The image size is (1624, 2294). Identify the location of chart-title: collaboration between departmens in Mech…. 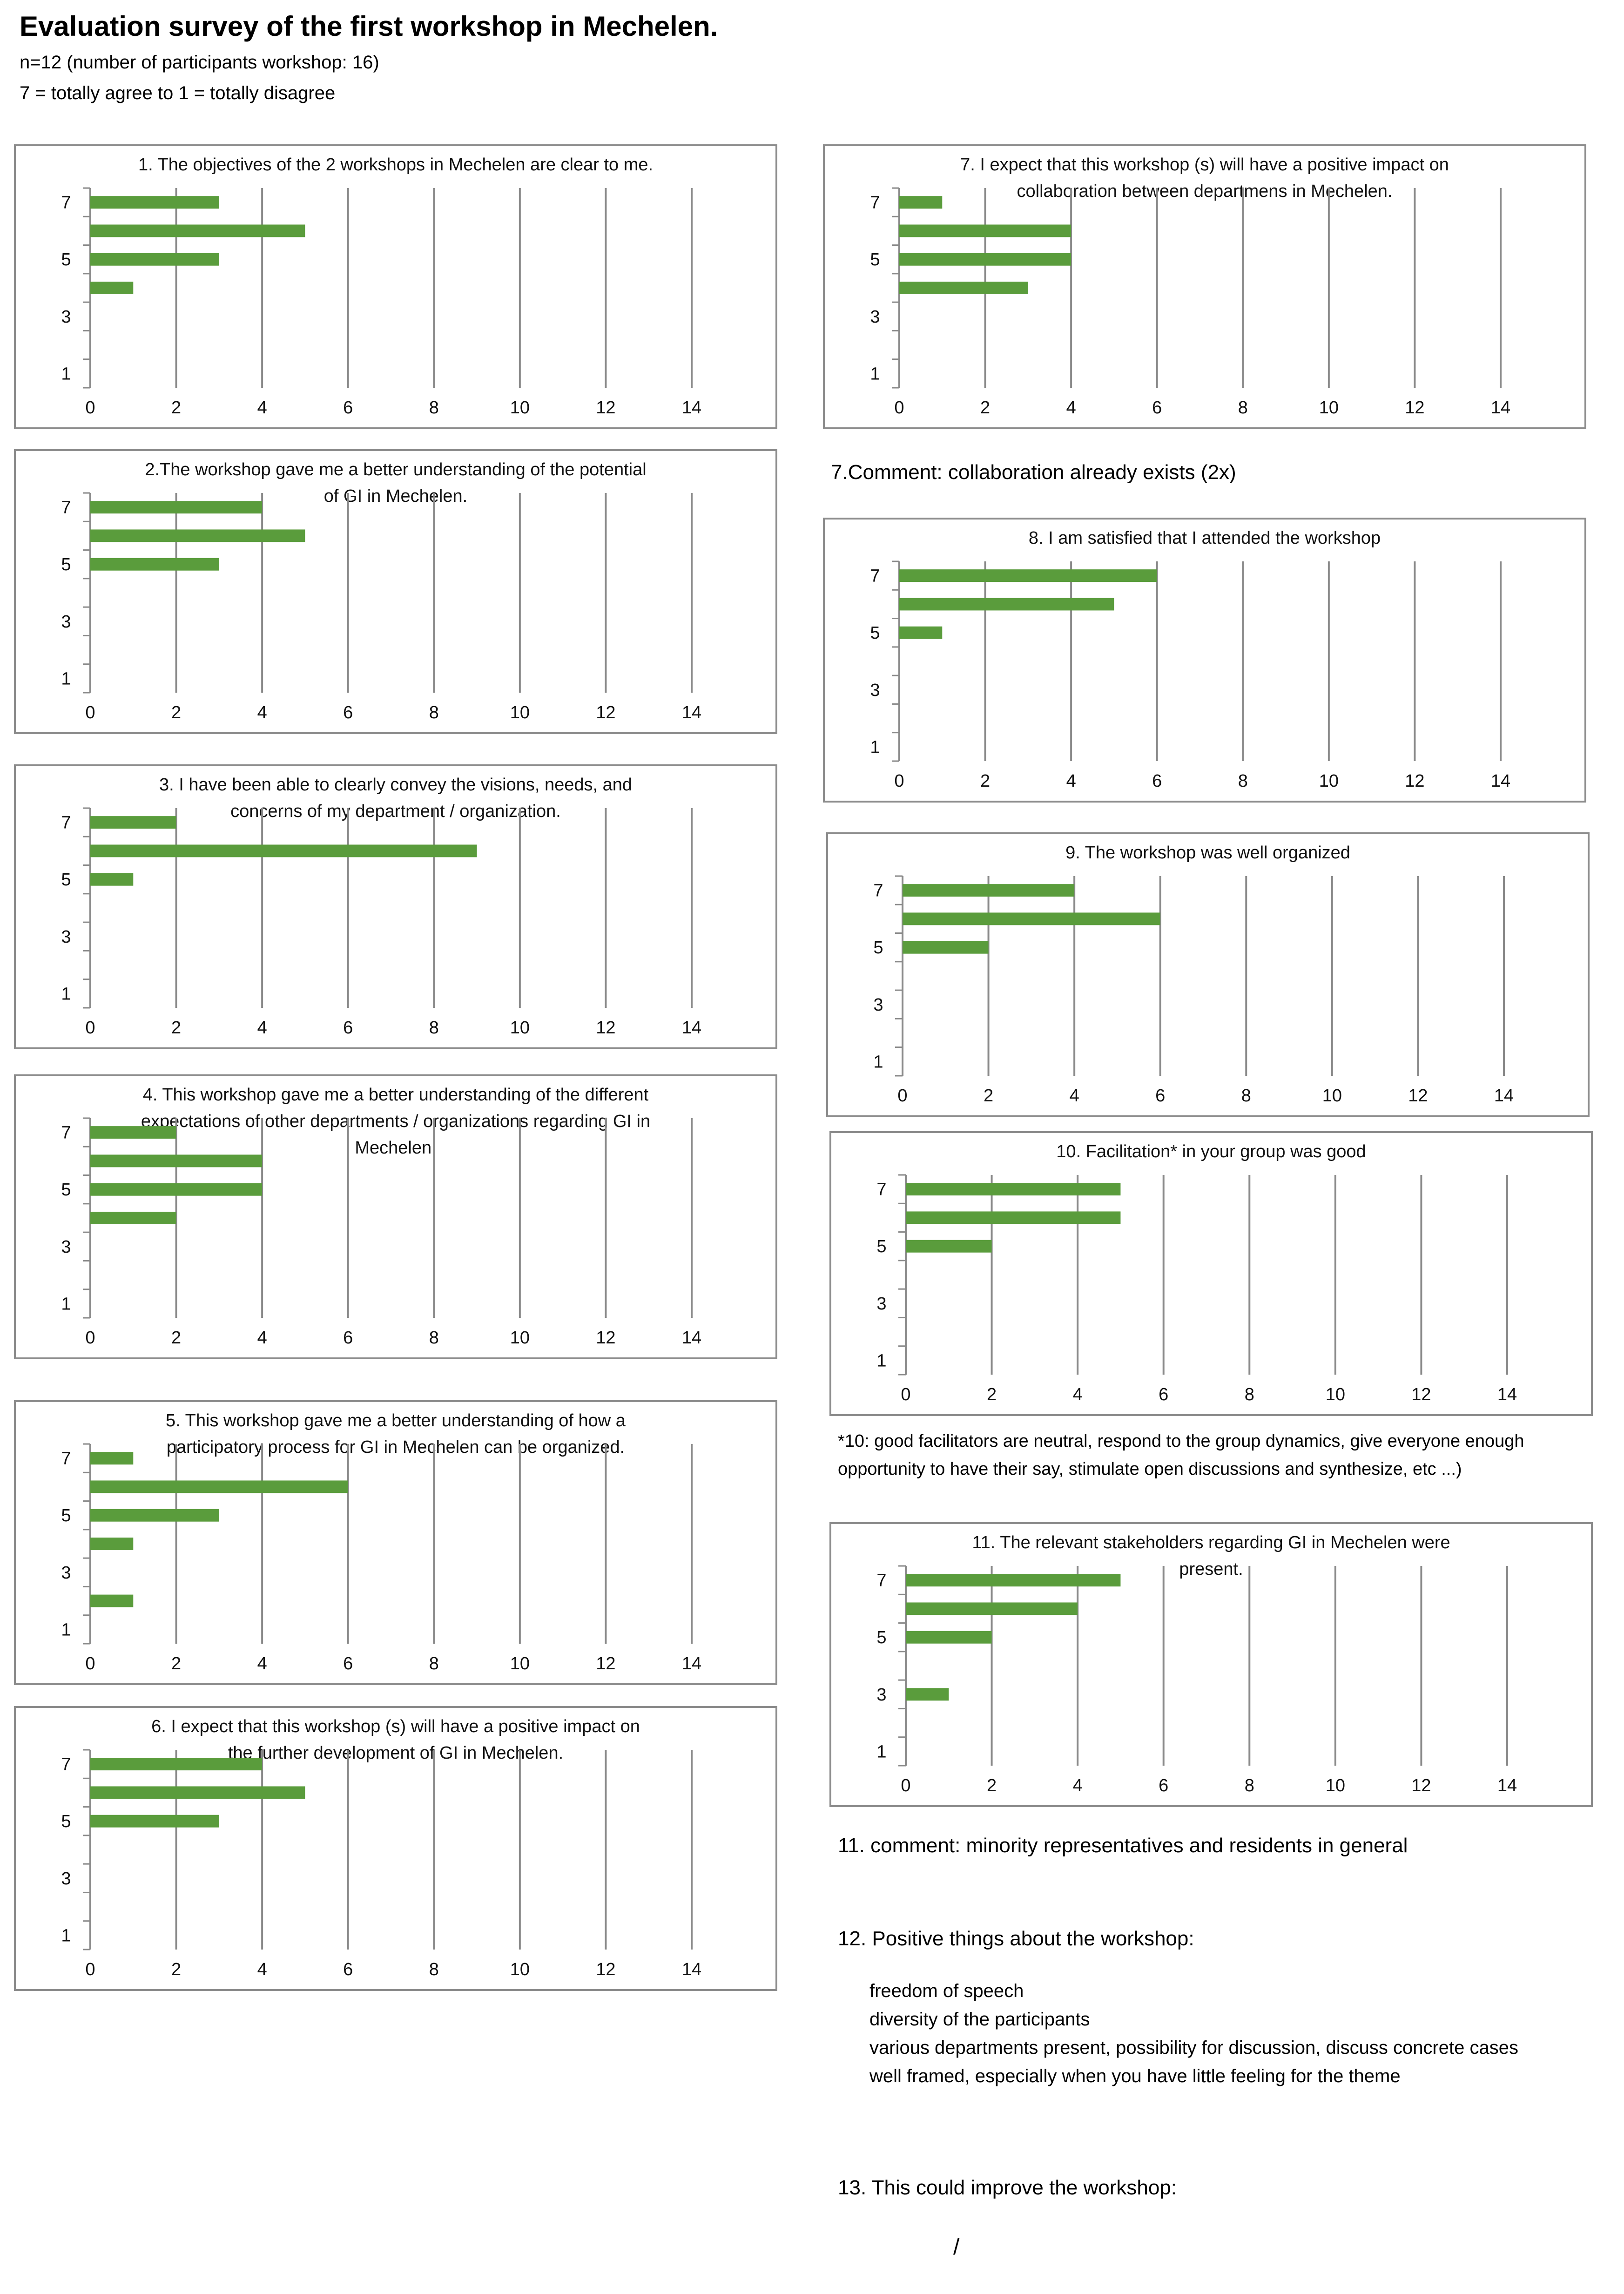
(1205, 191).